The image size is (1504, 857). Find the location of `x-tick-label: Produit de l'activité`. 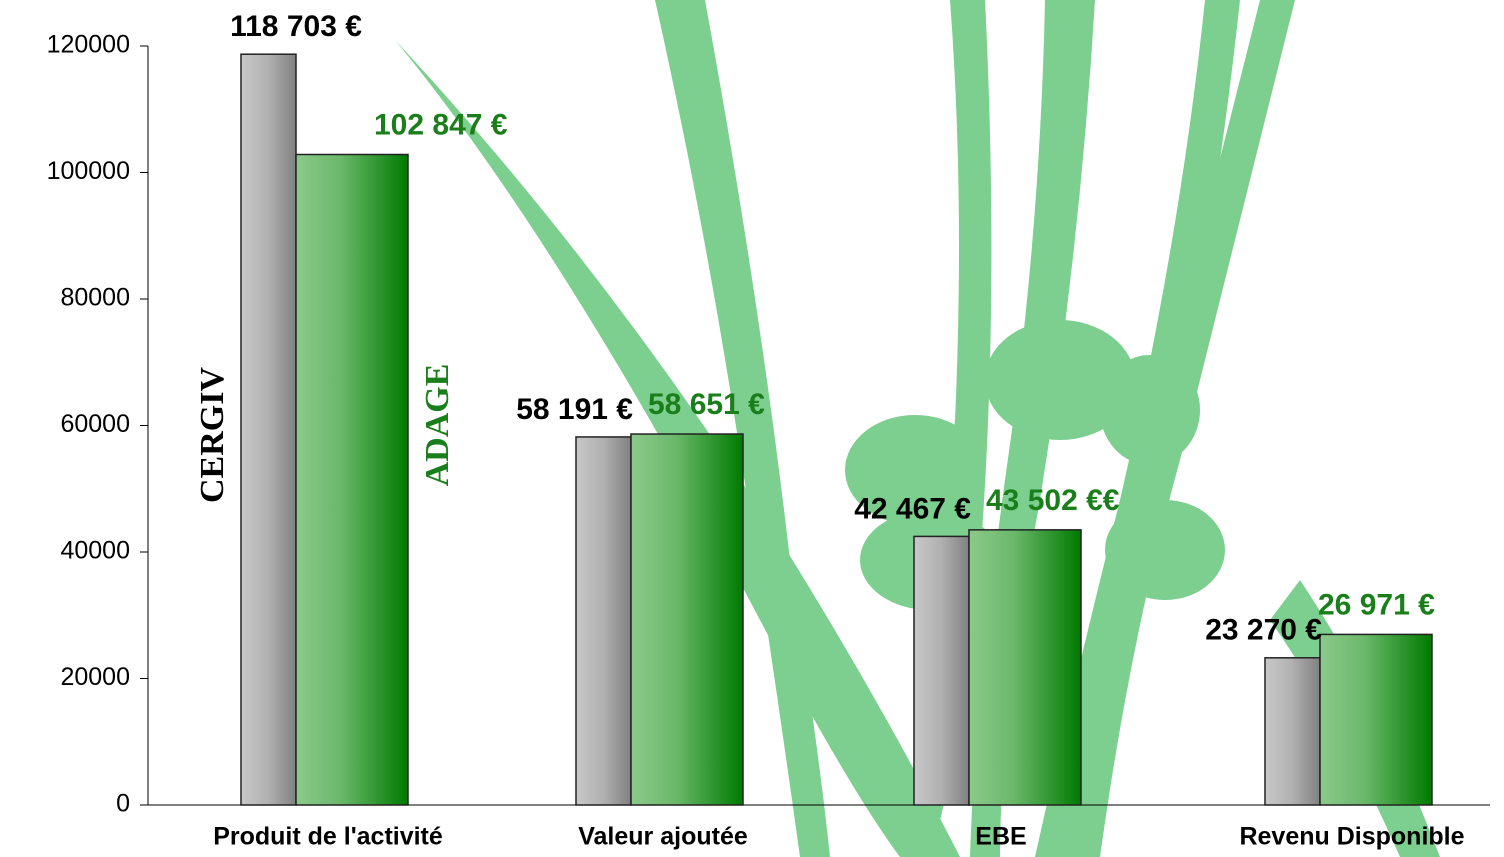

x-tick-label: Produit de l'activité is located at coordinates (328, 837).